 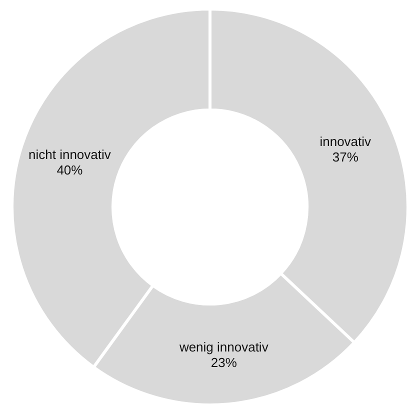 What do you see at coordinates (70, 170) in the screenshot?
I see `data-label: 40%` at bounding box center [70, 170].